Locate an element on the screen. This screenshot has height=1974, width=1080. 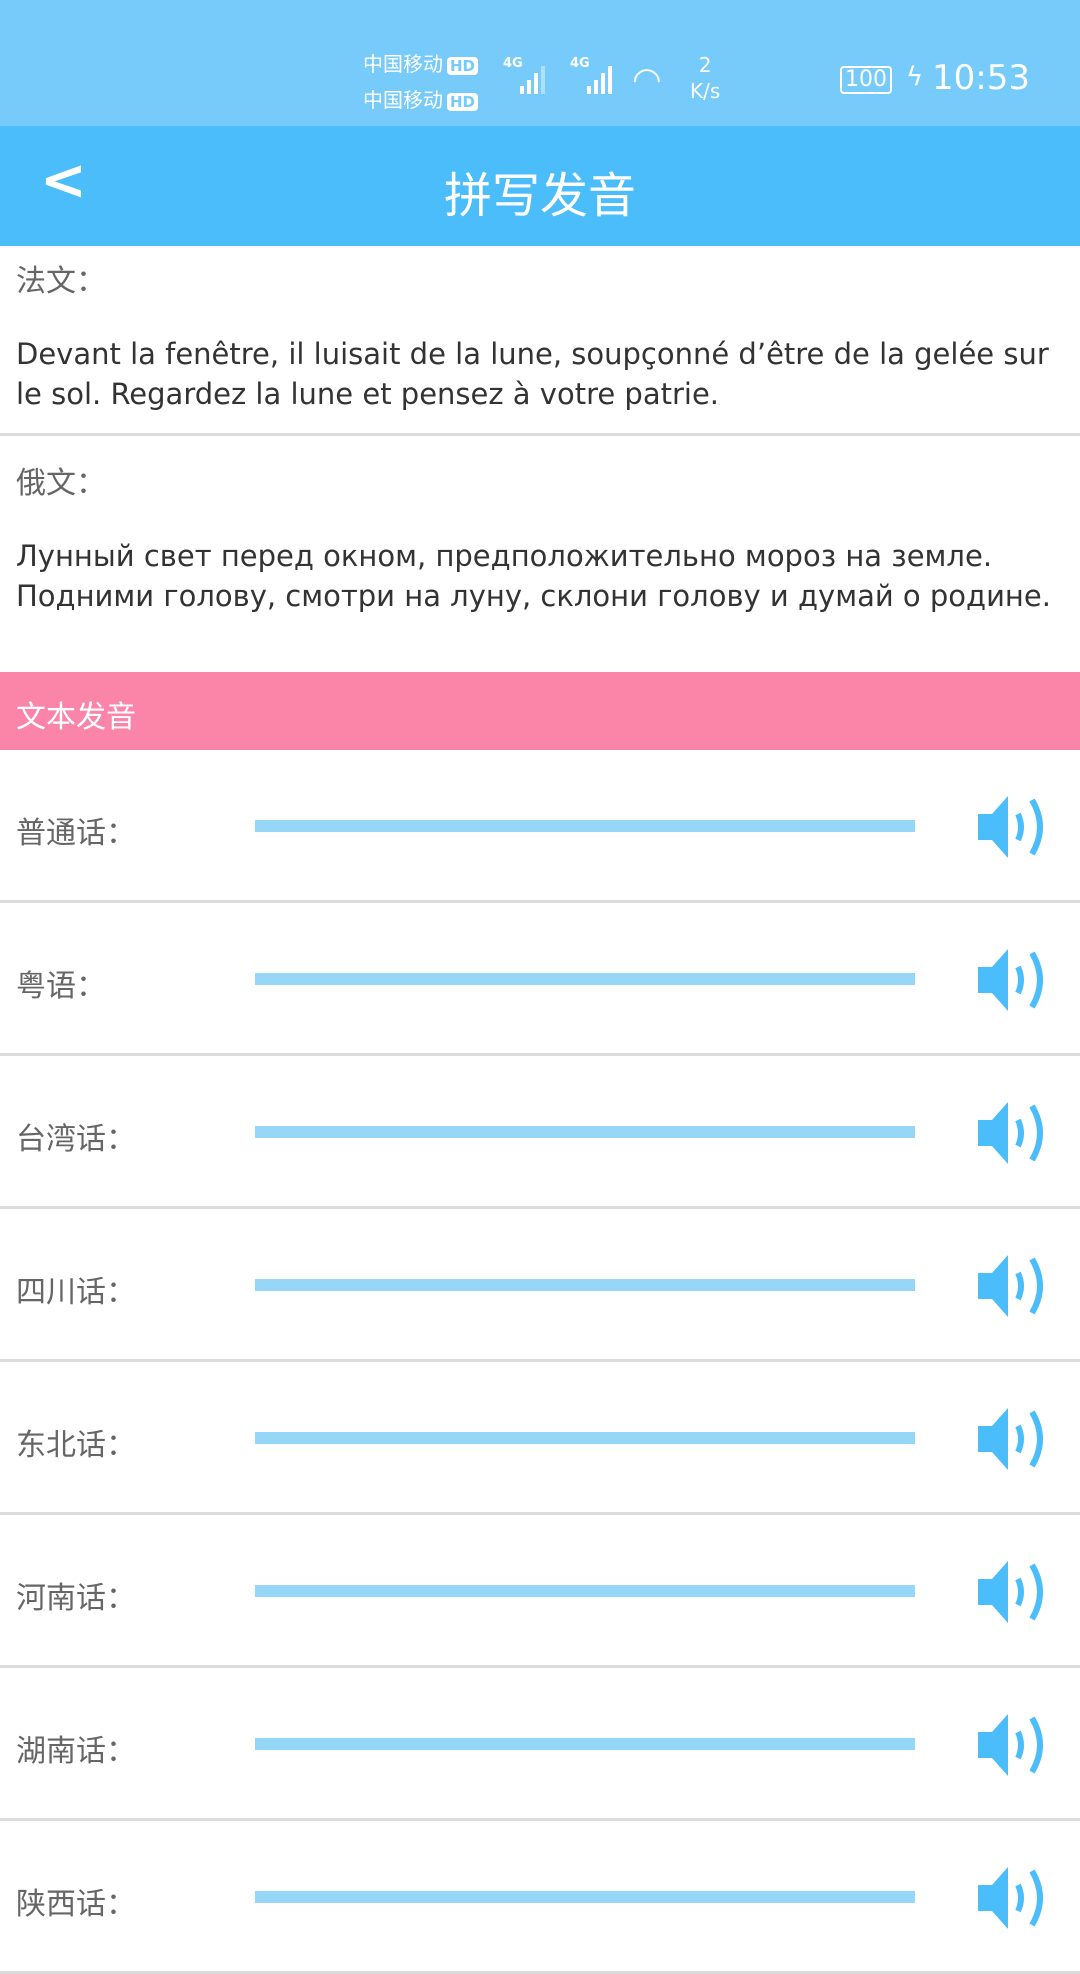
dialect-row: 湖南话： is located at coordinates (540, 1744).